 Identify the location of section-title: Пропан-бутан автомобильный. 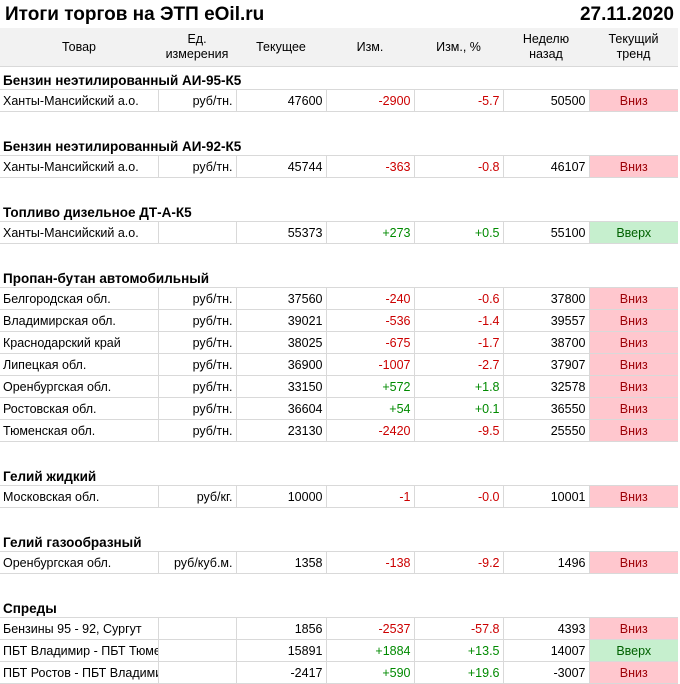
(106, 278).